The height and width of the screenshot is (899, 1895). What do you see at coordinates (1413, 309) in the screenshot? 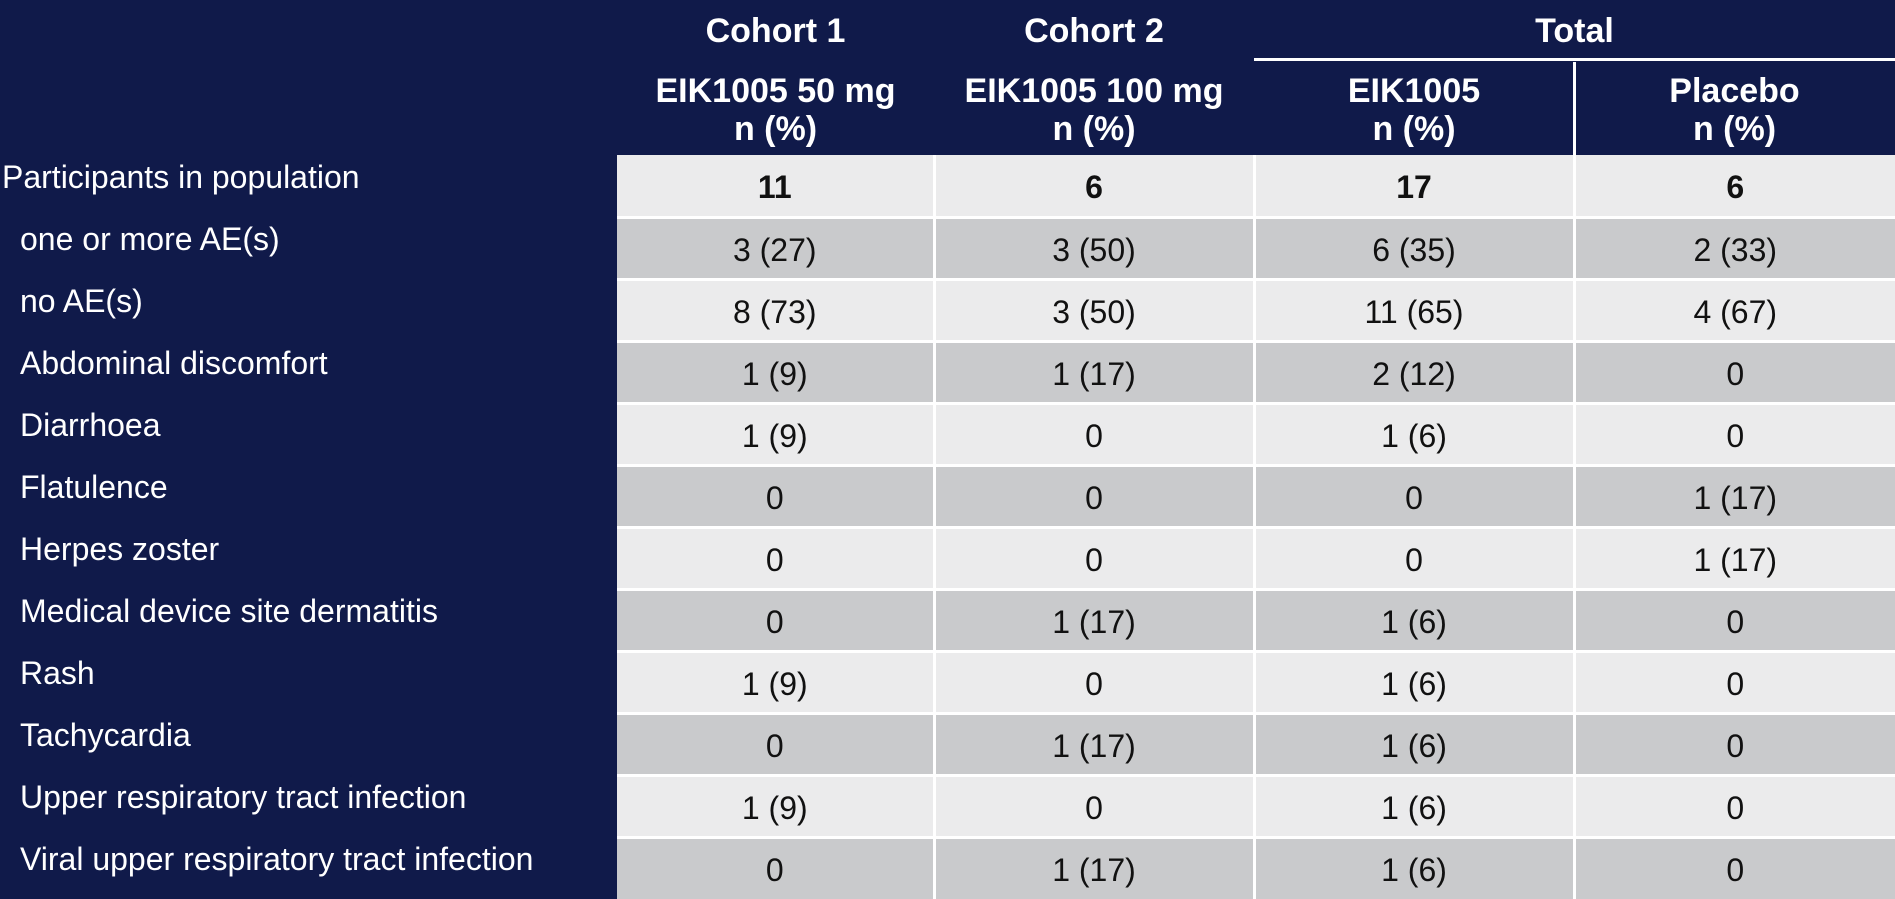
I see `cell-col3: 11 (65)` at bounding box center [1413, 309].